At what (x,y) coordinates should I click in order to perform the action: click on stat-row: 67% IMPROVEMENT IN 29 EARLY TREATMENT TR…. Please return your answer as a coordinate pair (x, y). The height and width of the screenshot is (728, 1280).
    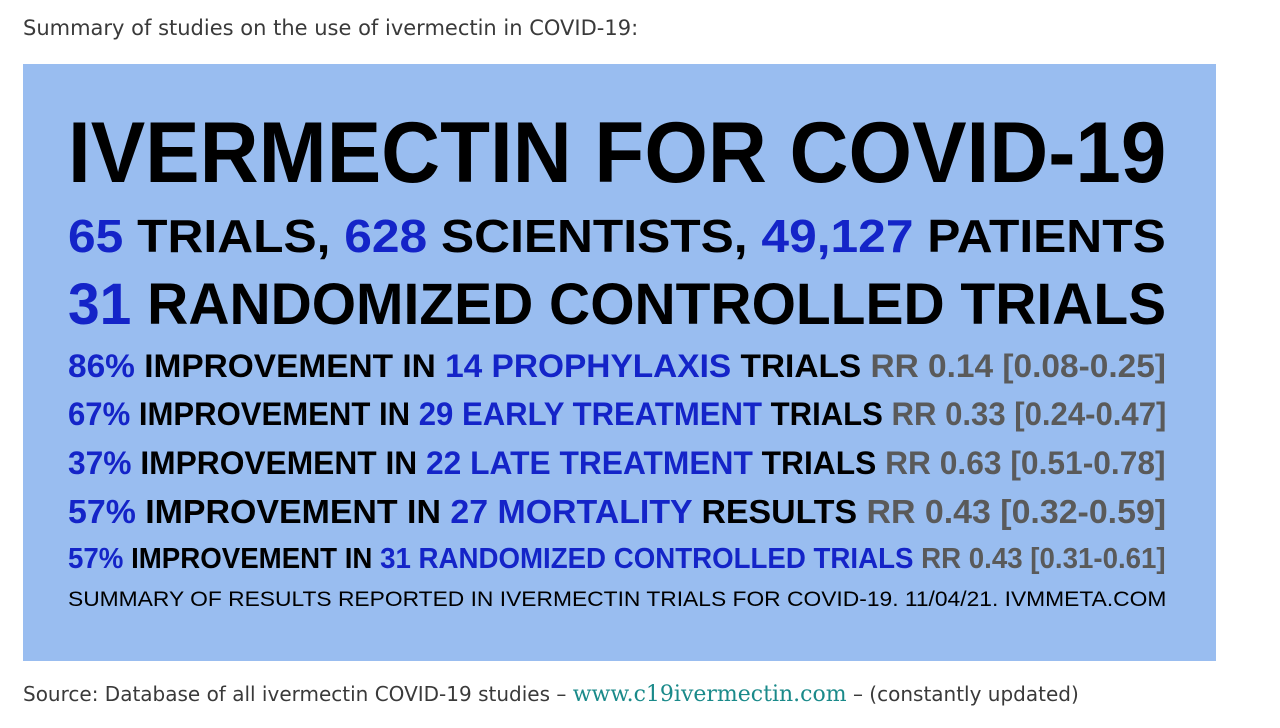
    Looking at the image, I should click on (617, 414).